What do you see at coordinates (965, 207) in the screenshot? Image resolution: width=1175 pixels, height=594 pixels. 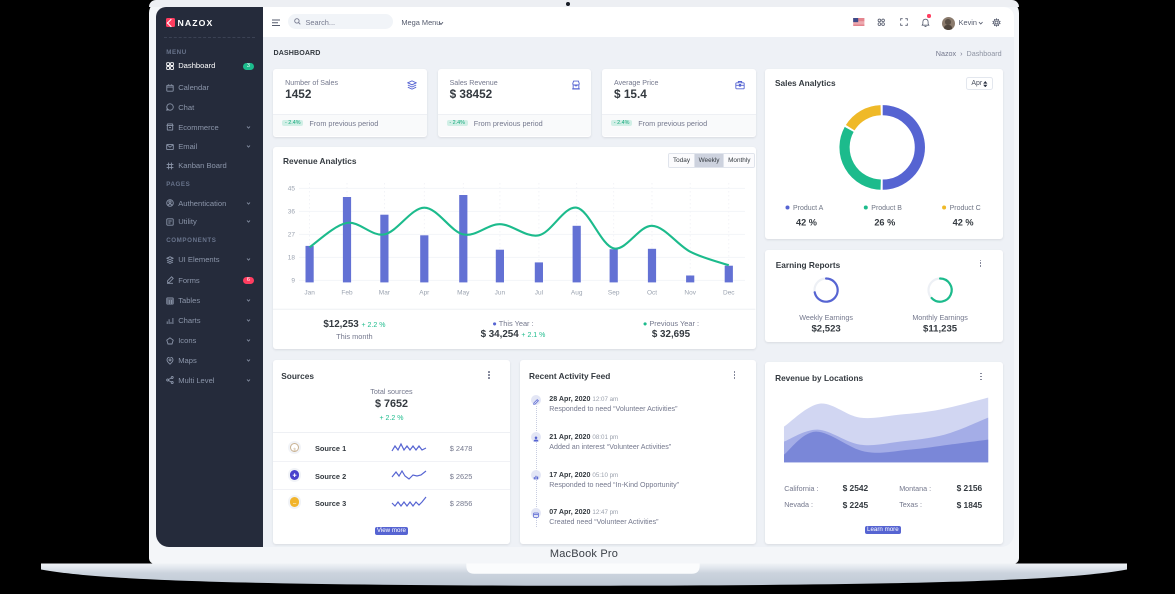 I see `svg-text: Product C` at bounding box center [965, 207].